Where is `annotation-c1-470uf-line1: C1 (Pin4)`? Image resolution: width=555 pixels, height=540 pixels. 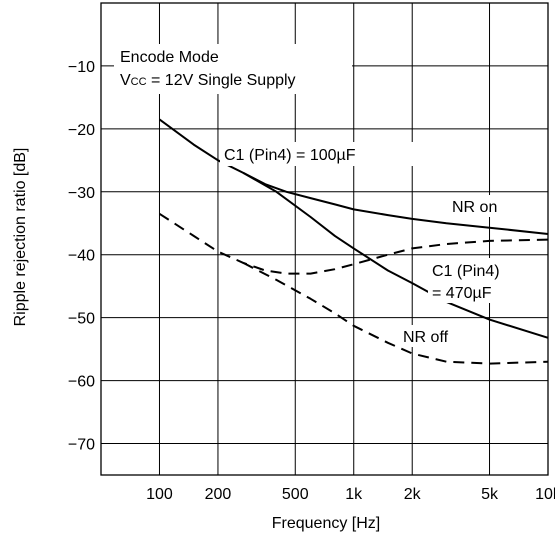 annotation-c1-470uf-line1: C1 (Pin4) is located at coordinates (466, 271).